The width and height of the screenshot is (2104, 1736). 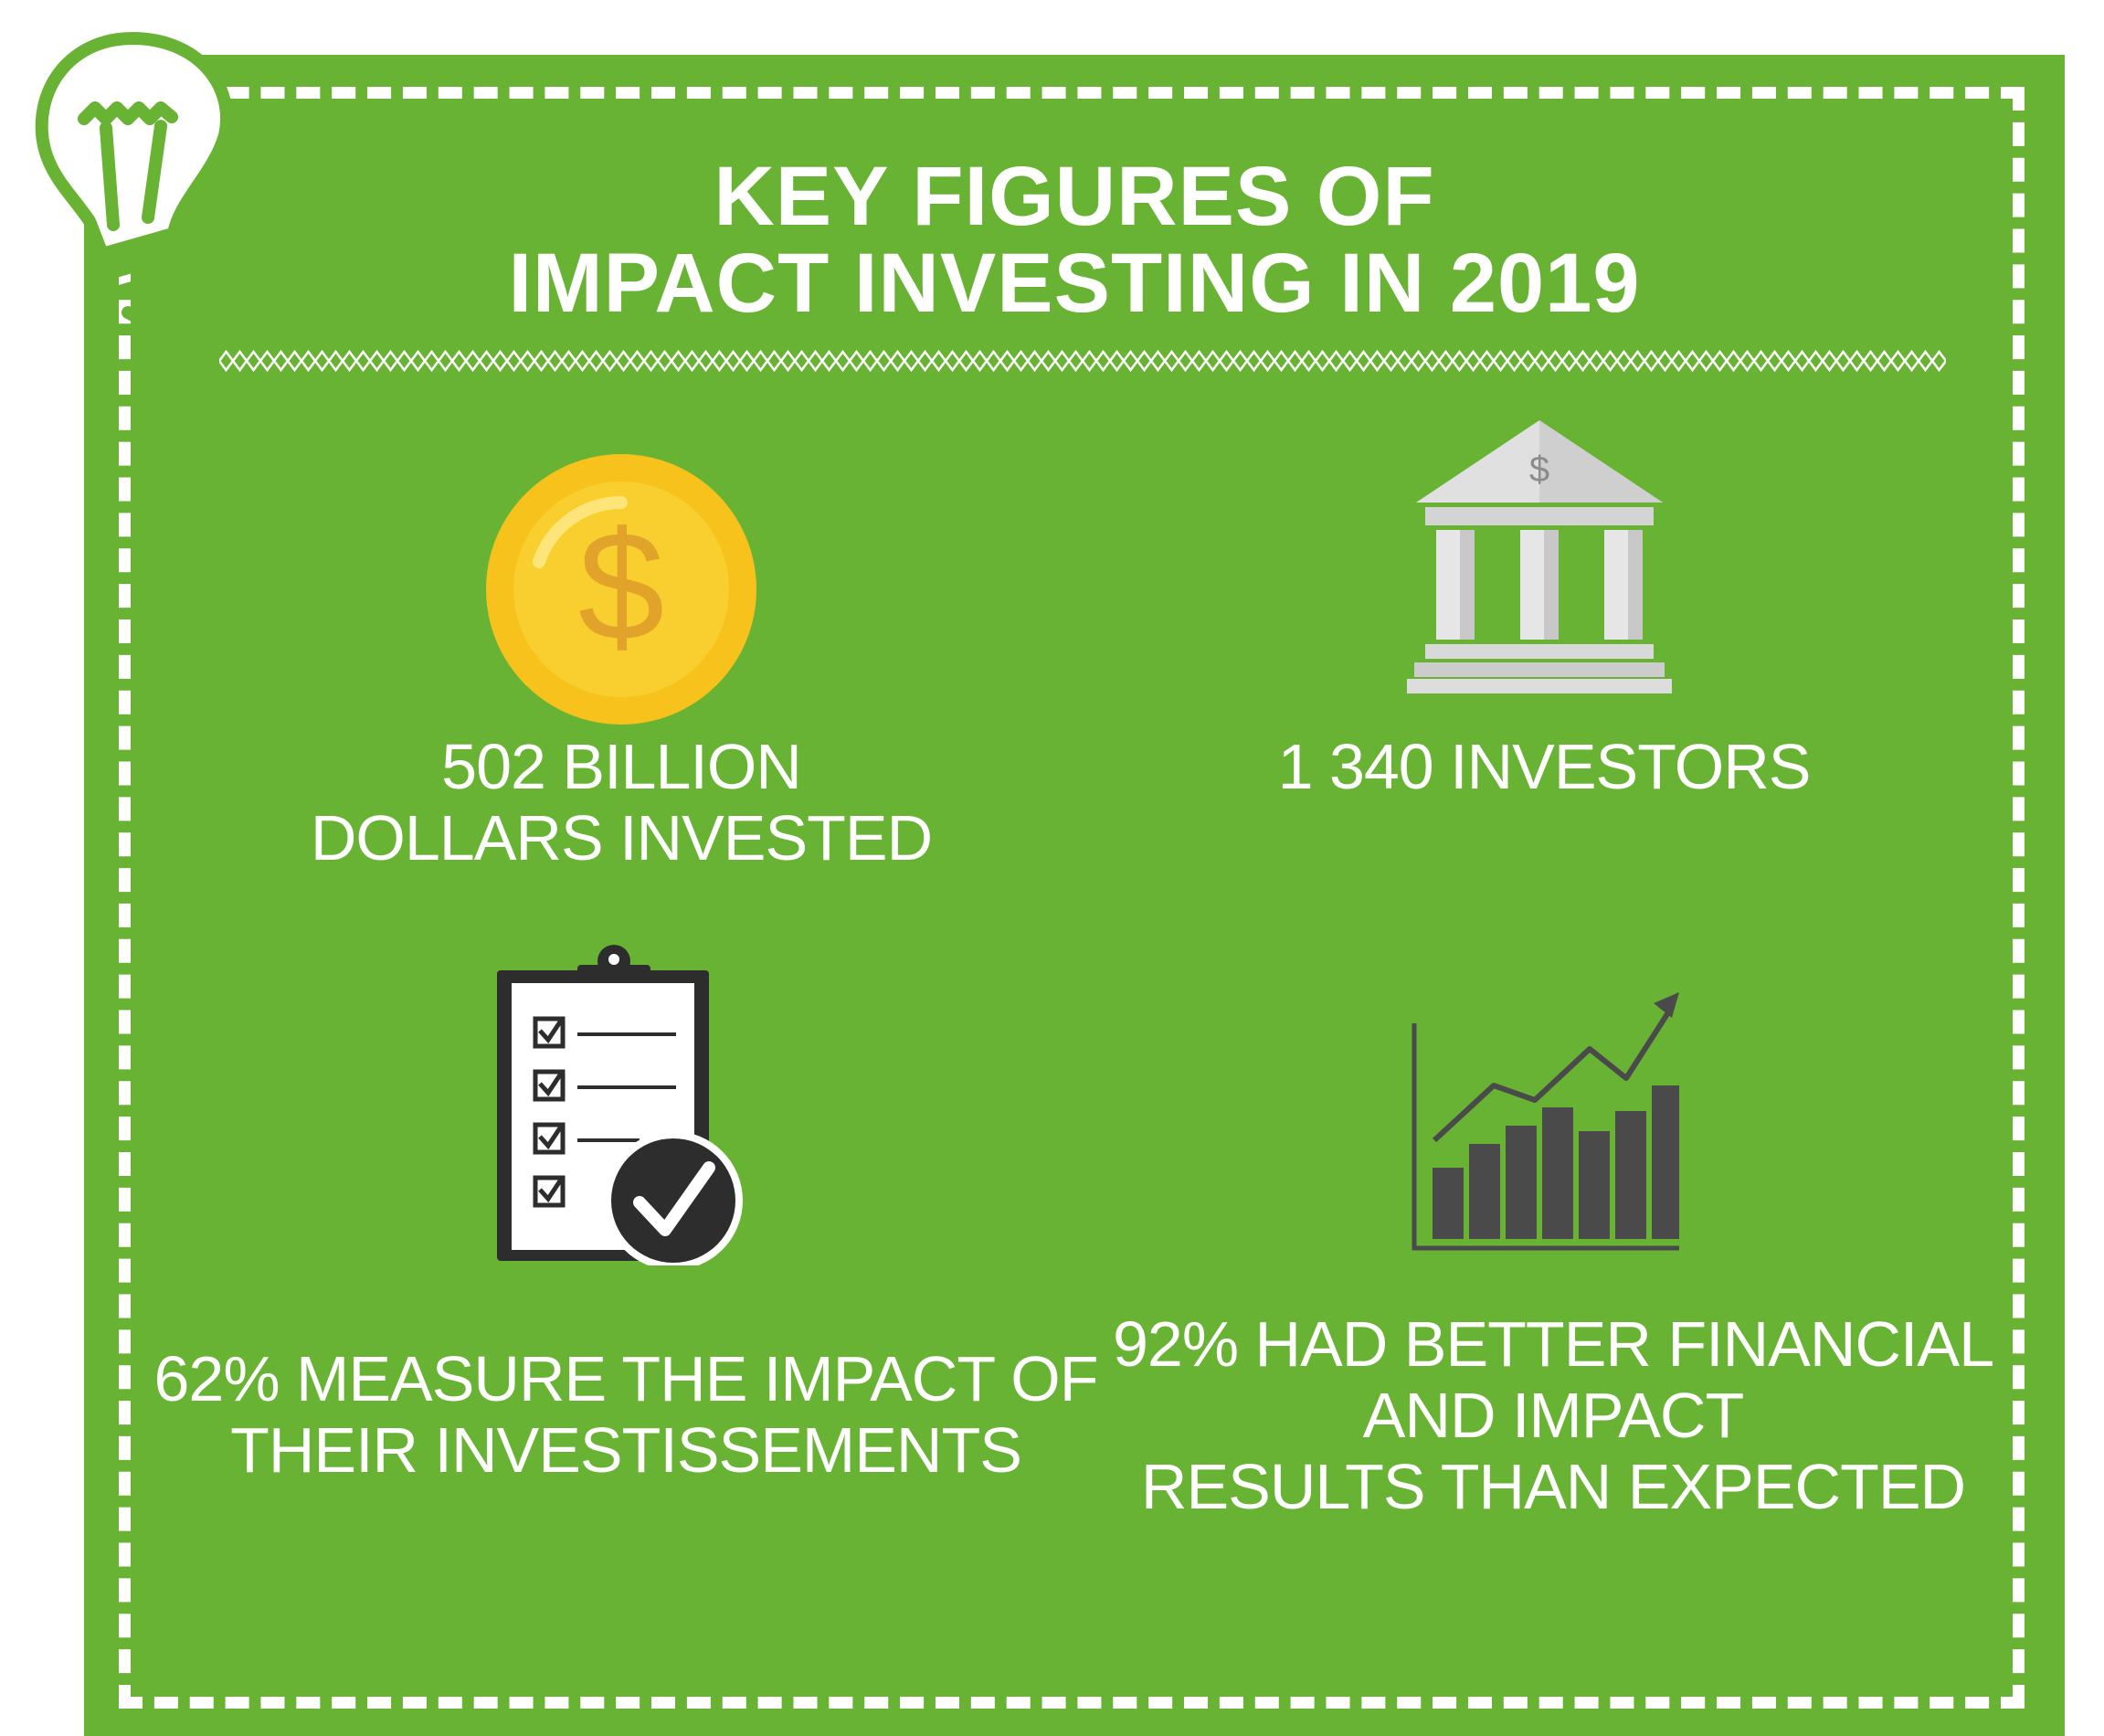 What do you see at coordinates (1082, 361) in the screenshot?
I see `diamond-divider` at bounding box center [1082, 361].